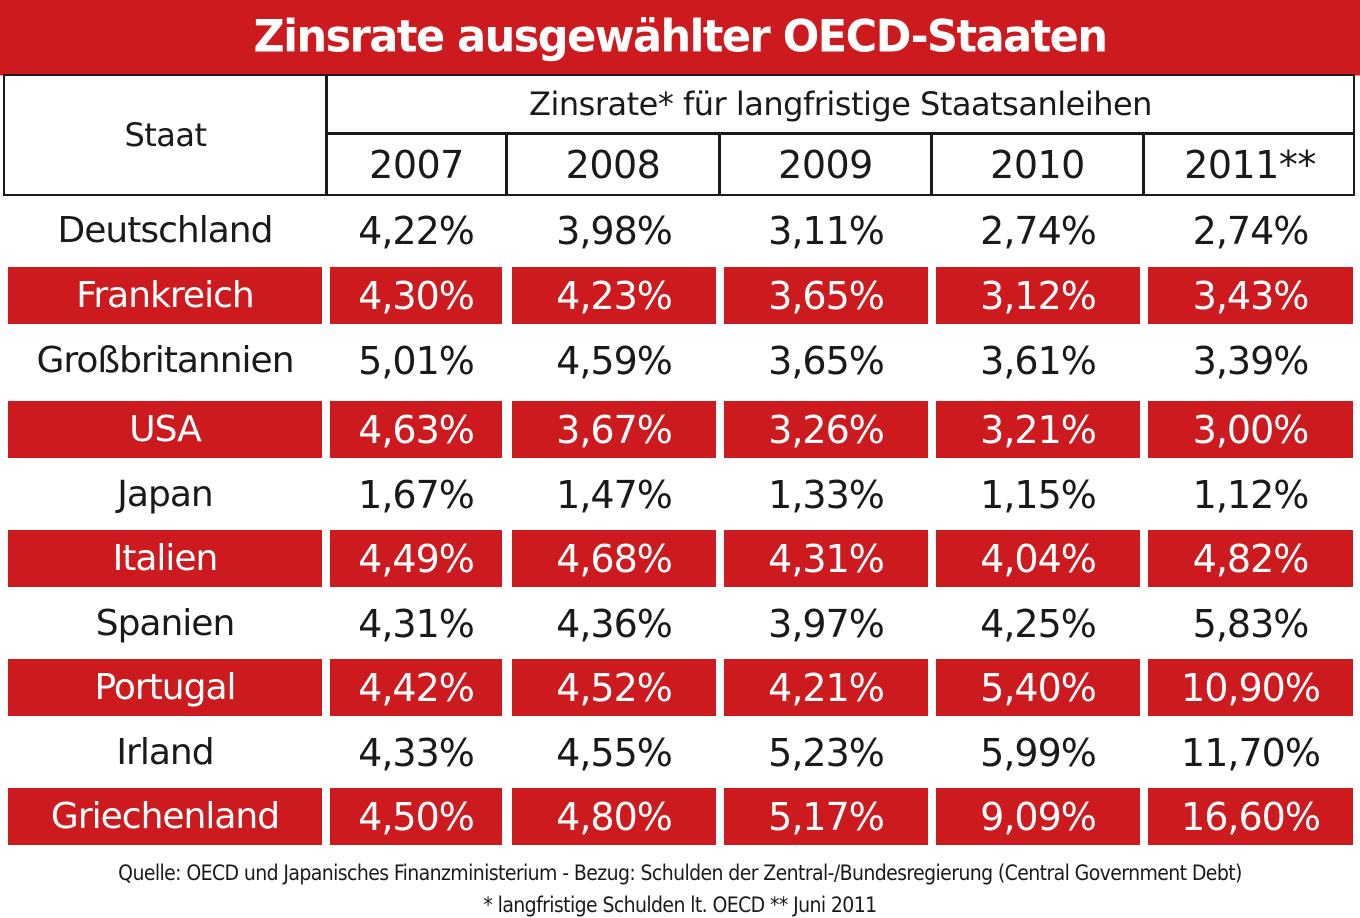 This screenshot has height=918, width=1360. What do you see at coordinates (680, 230) in the screenshot?
I see `table-row: Deutschland 4,22% 3,98% 3,11% 2,74% 2,74%` at bounding box center [680, 230].